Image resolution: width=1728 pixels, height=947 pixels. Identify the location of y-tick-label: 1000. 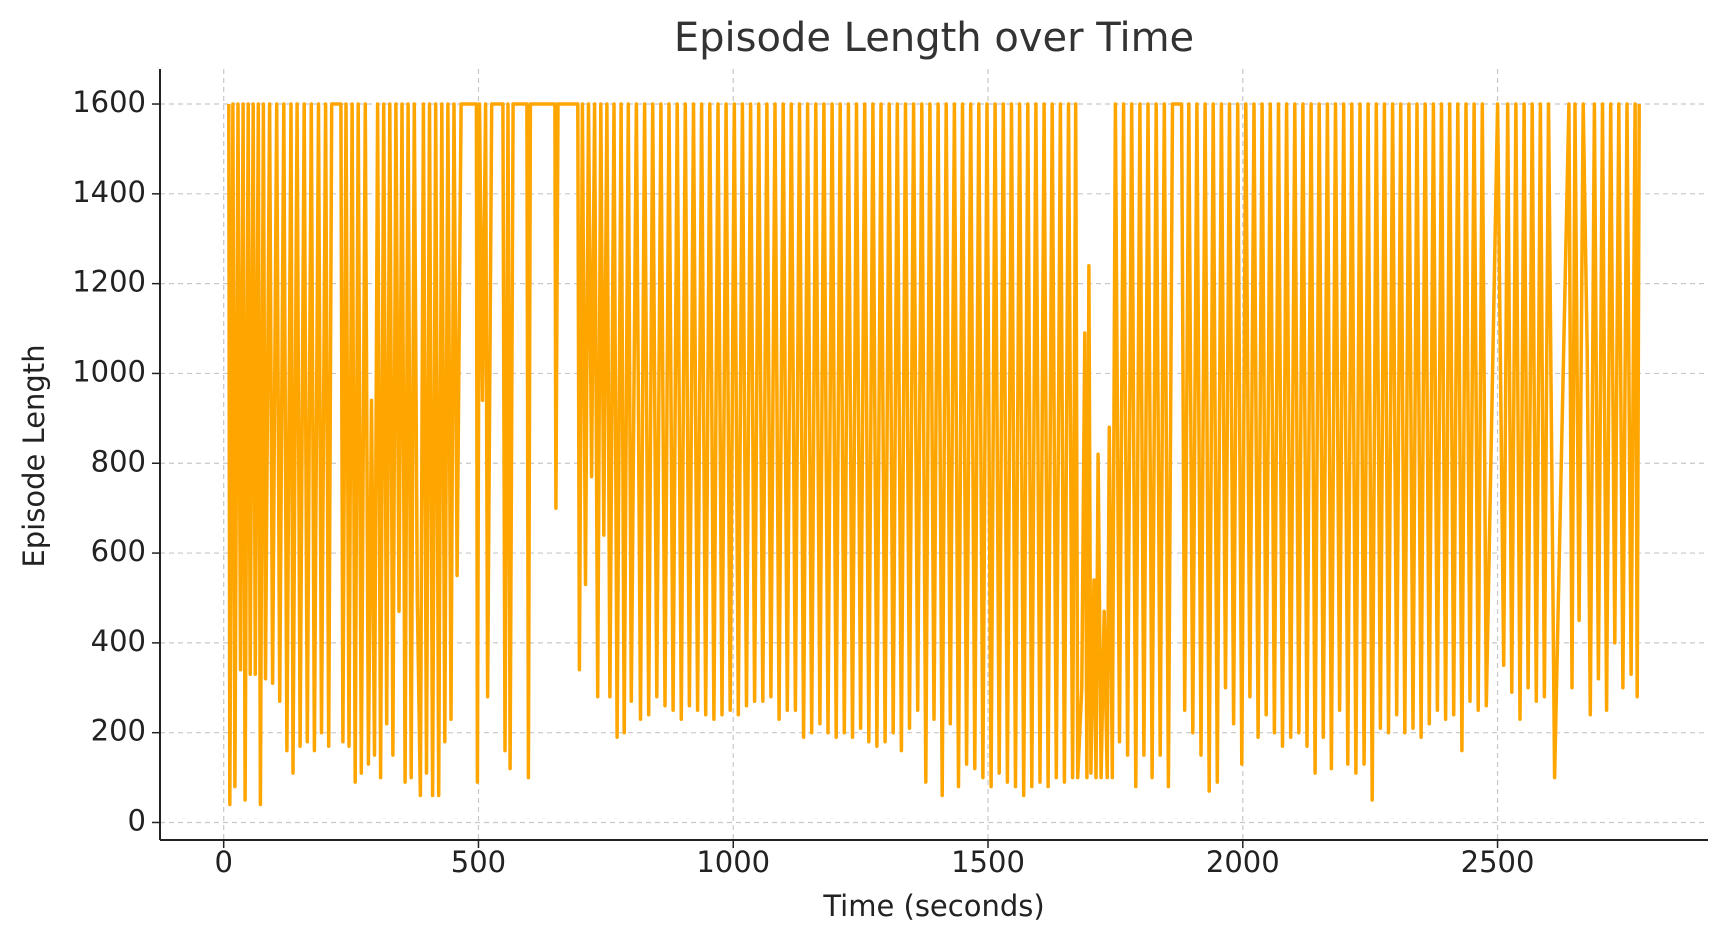
(109, 371).